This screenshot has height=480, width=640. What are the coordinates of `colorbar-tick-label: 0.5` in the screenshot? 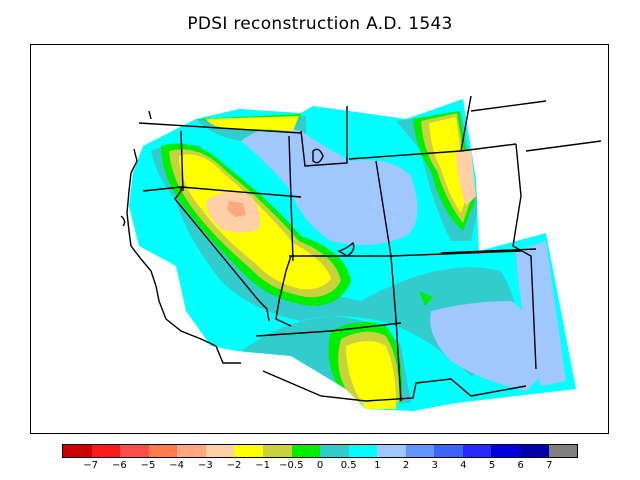 It's located at (348, 465).